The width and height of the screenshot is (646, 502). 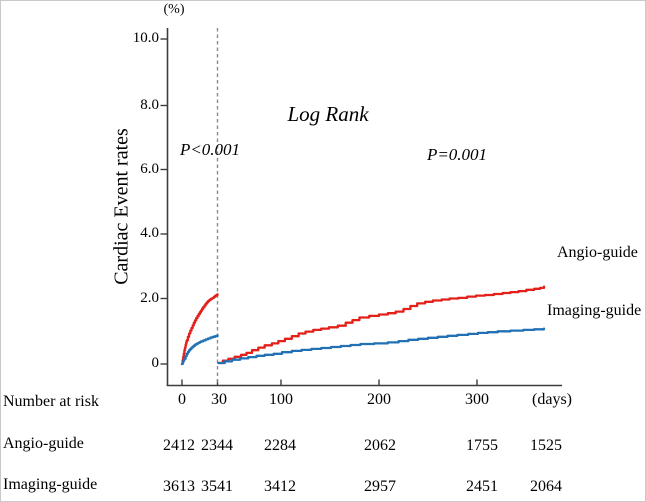 I want to click on curve-imaging-guide-post, so click(x=381, y=346).